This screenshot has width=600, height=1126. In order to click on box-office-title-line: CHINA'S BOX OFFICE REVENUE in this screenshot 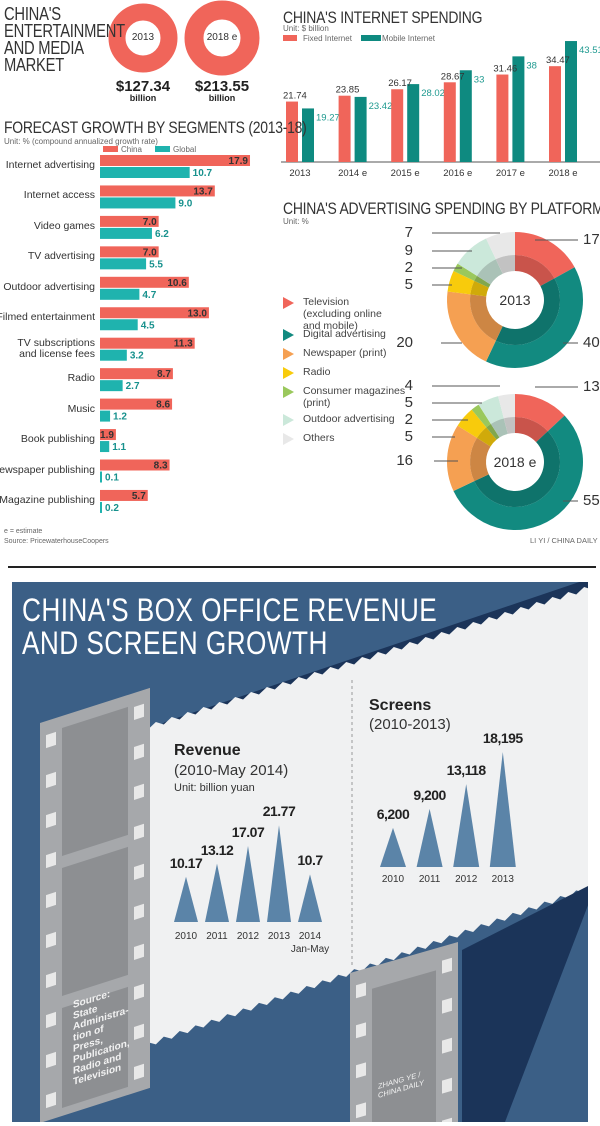, I will do `click(230, 610)`.